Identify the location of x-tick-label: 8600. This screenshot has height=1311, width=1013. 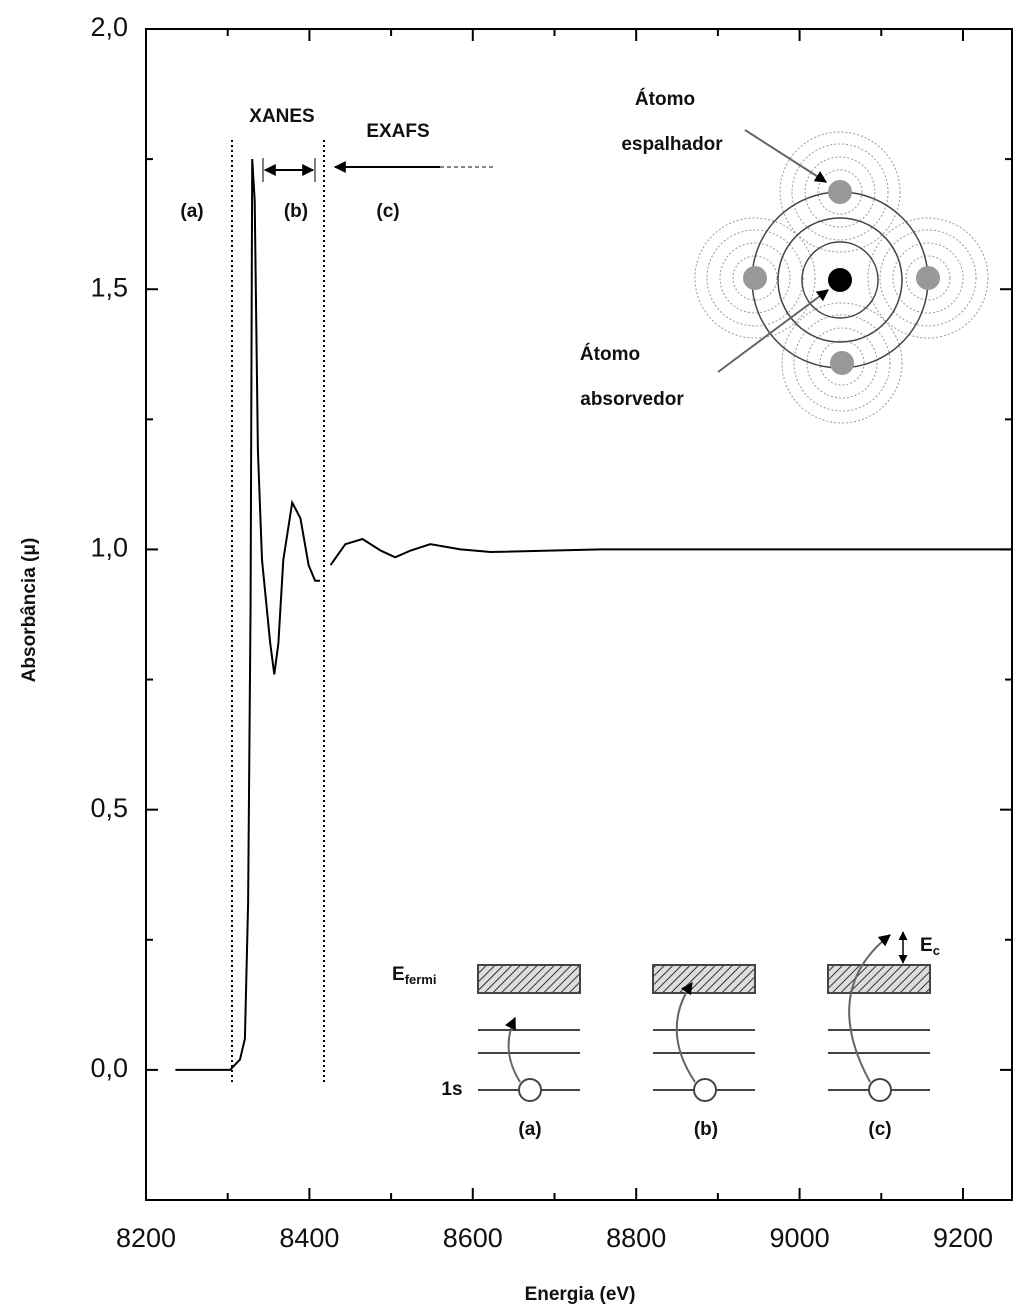
(473, 1238).